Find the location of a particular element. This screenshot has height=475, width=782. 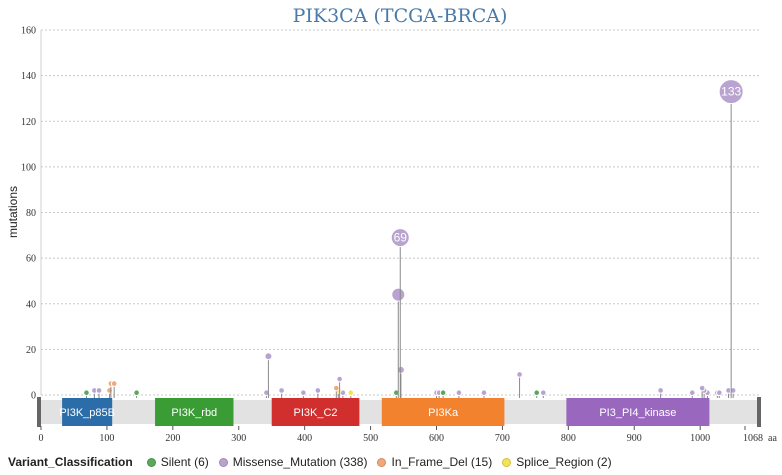

domain-label: PI3K_rbd is located at coordinates (194, 413).